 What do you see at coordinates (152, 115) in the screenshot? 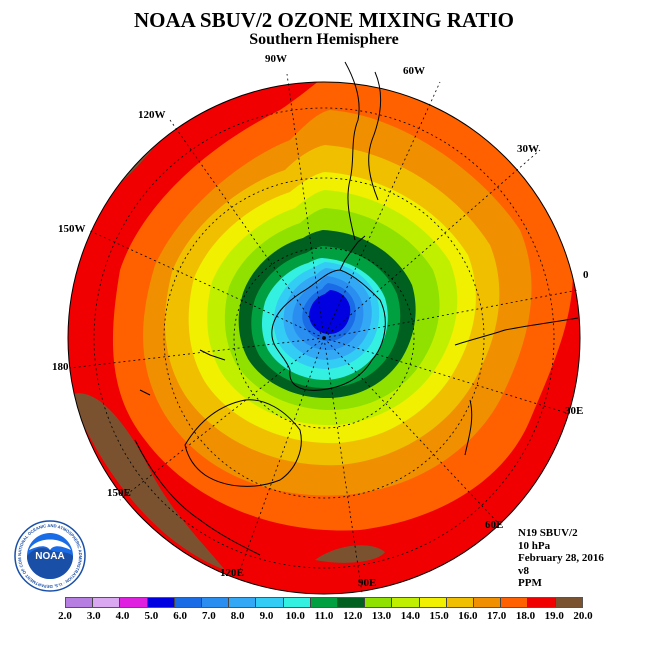
I see `lon-label-120w: 120W` at bounding box center [152, 115].